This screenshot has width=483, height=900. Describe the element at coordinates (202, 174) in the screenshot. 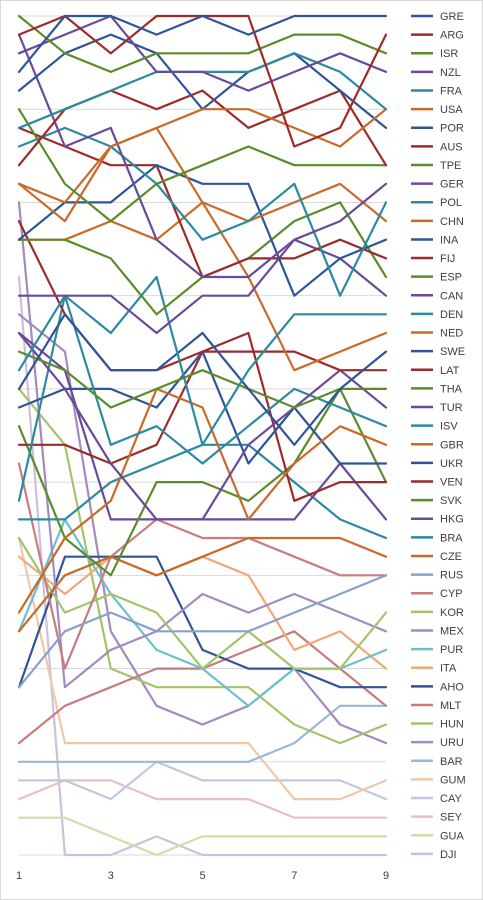

I see `series-line-chn` at that location.